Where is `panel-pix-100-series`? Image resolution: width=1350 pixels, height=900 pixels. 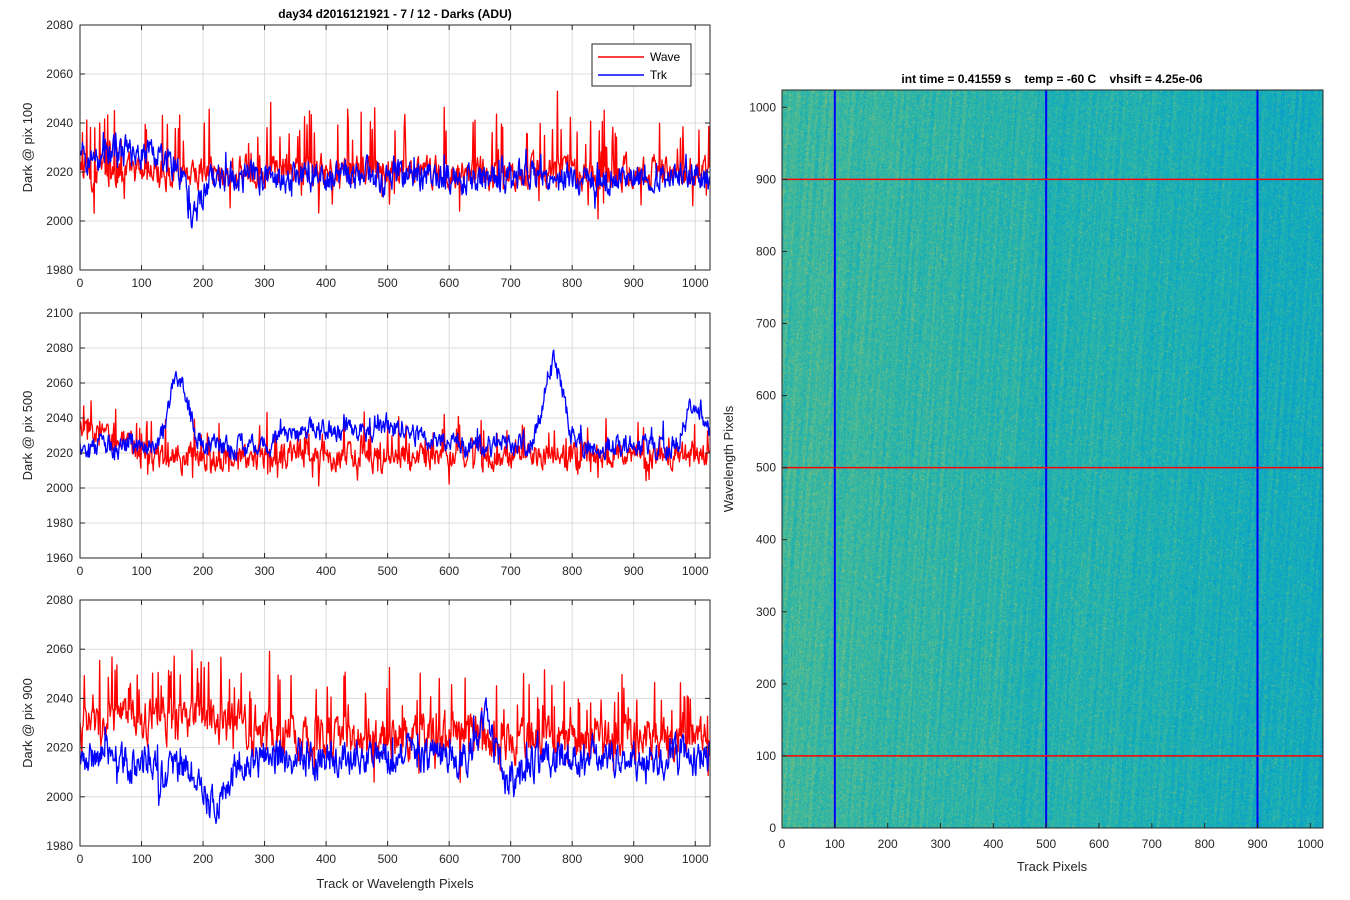 panel-pix-100-series is located at coordinates (395, 159).